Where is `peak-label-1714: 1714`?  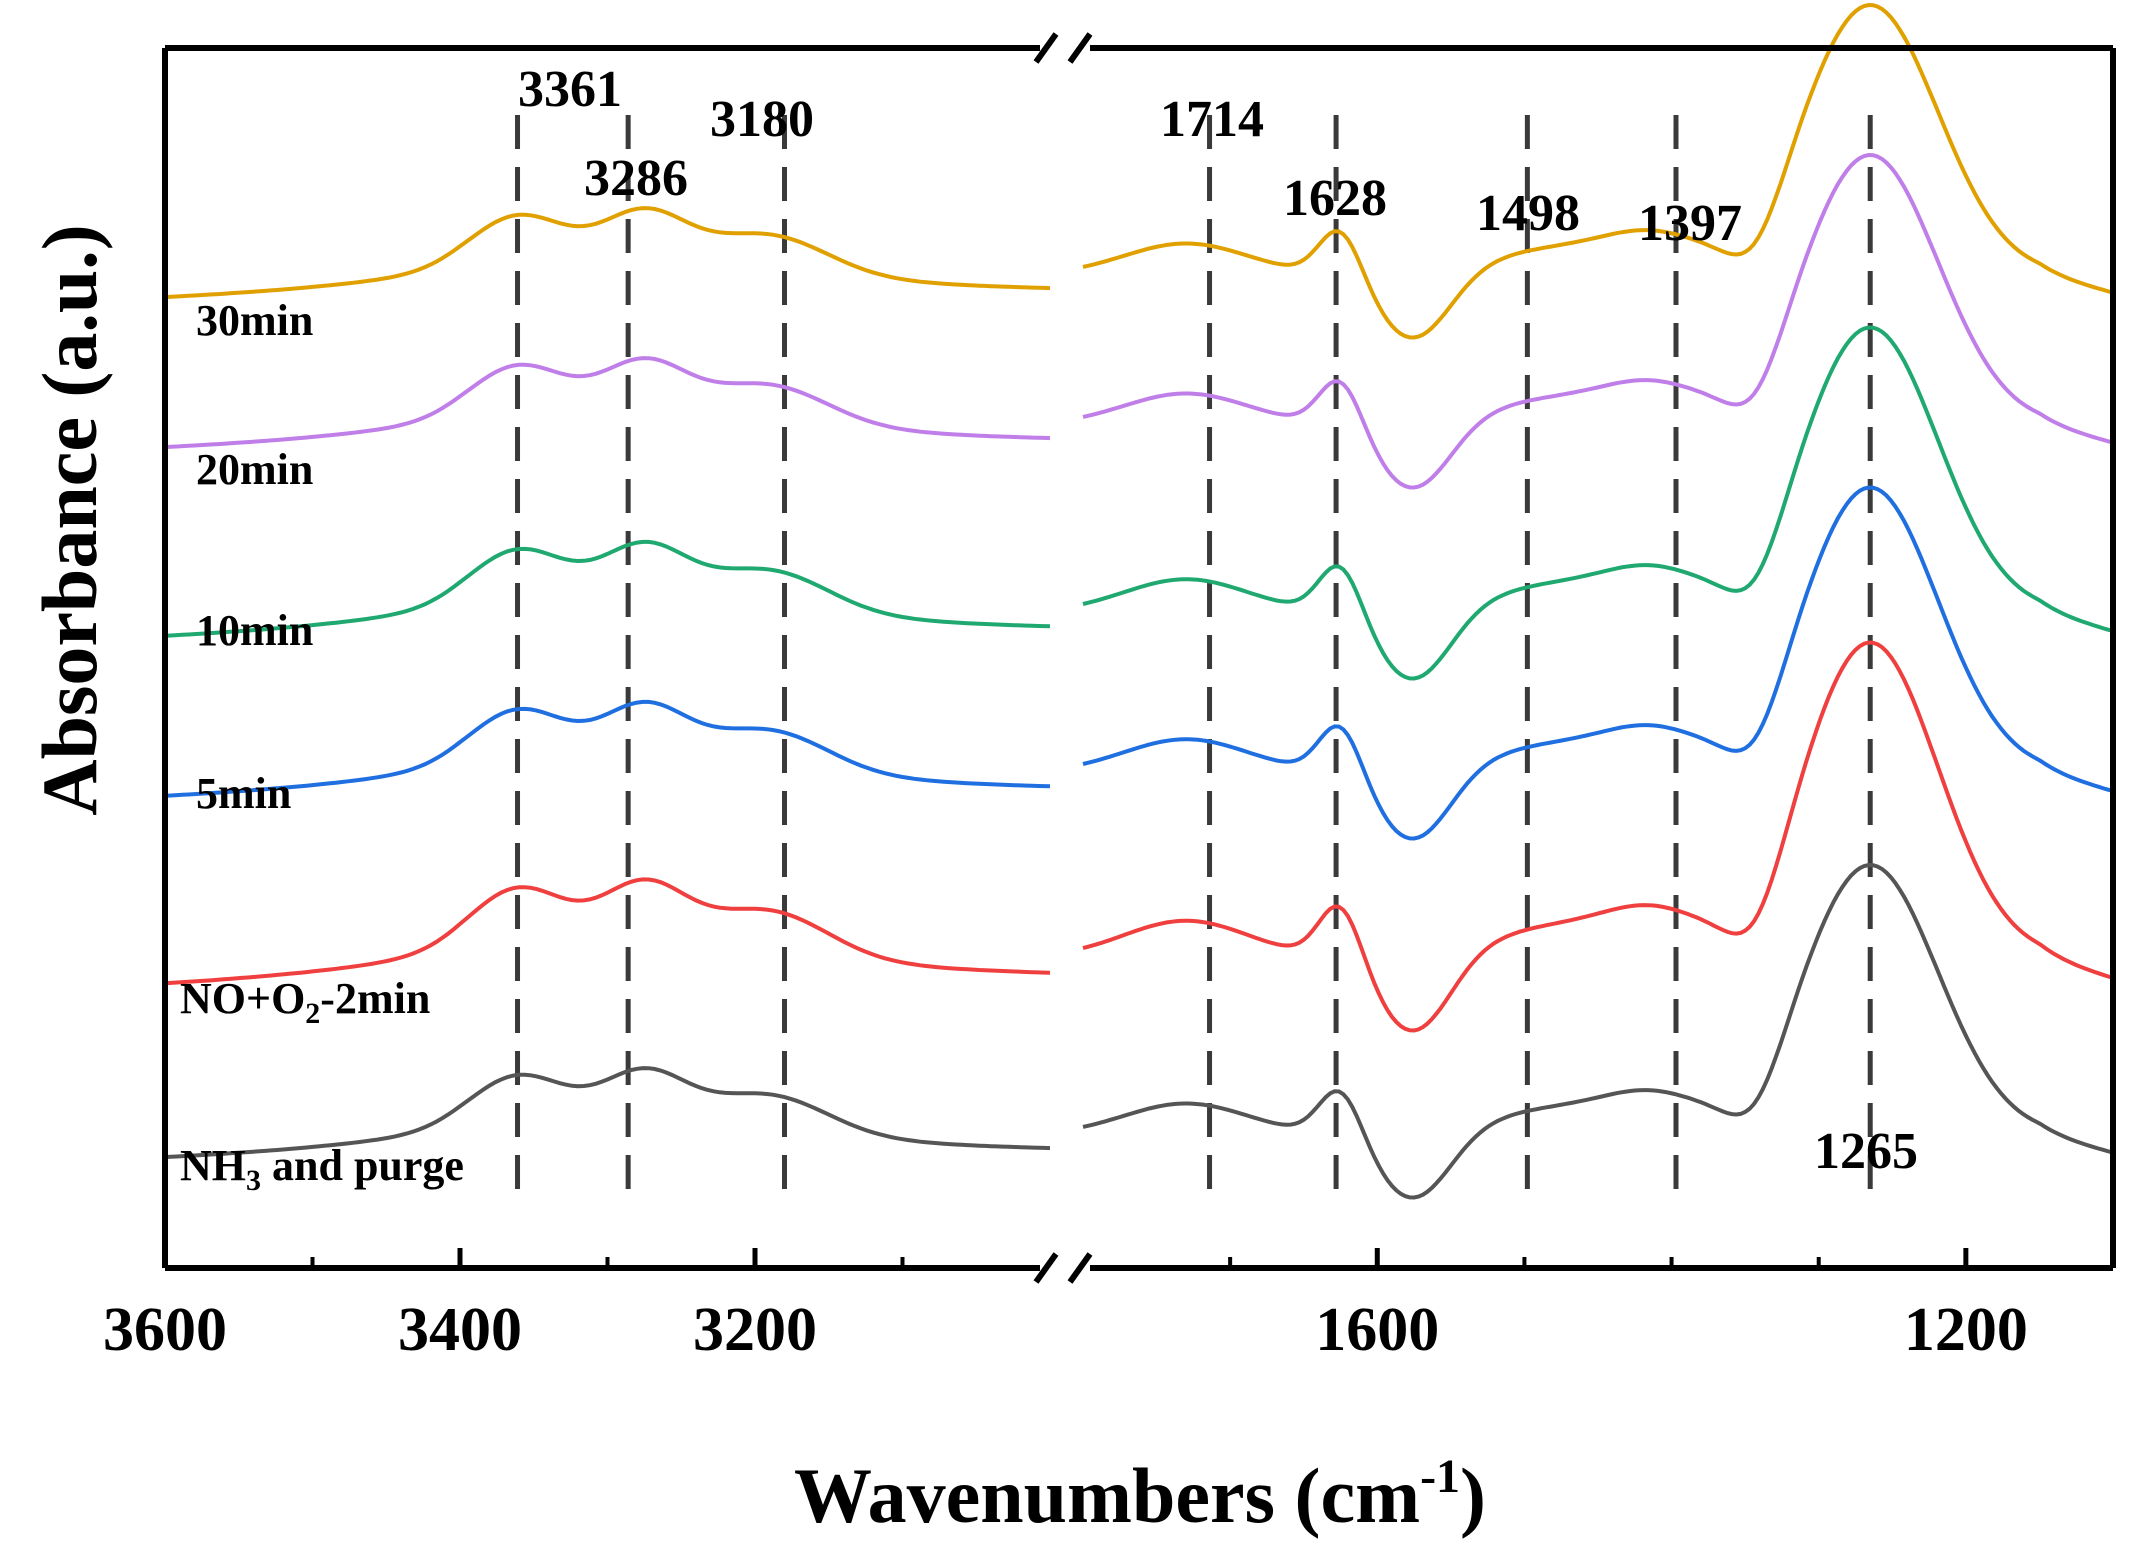 peak-label-1714: 1714 is located at coordinates (1212, 119).